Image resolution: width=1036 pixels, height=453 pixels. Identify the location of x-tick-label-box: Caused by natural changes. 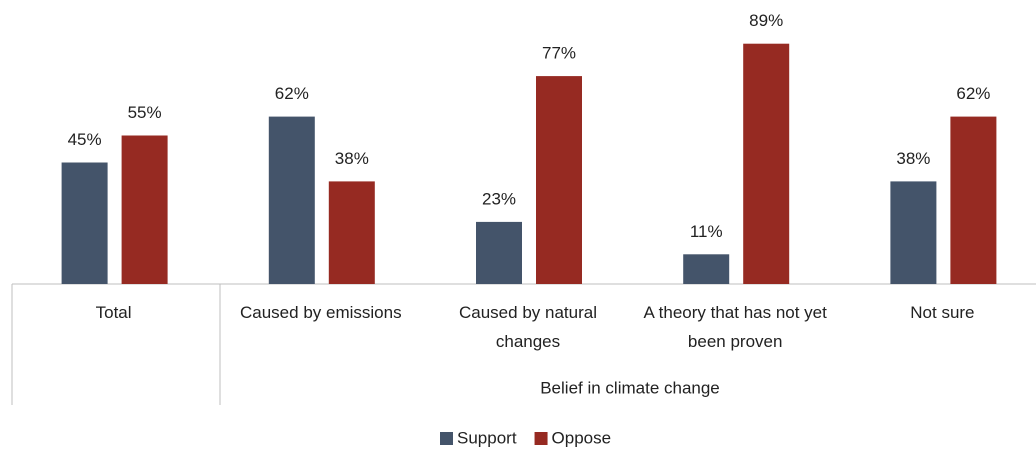
(528, 327).